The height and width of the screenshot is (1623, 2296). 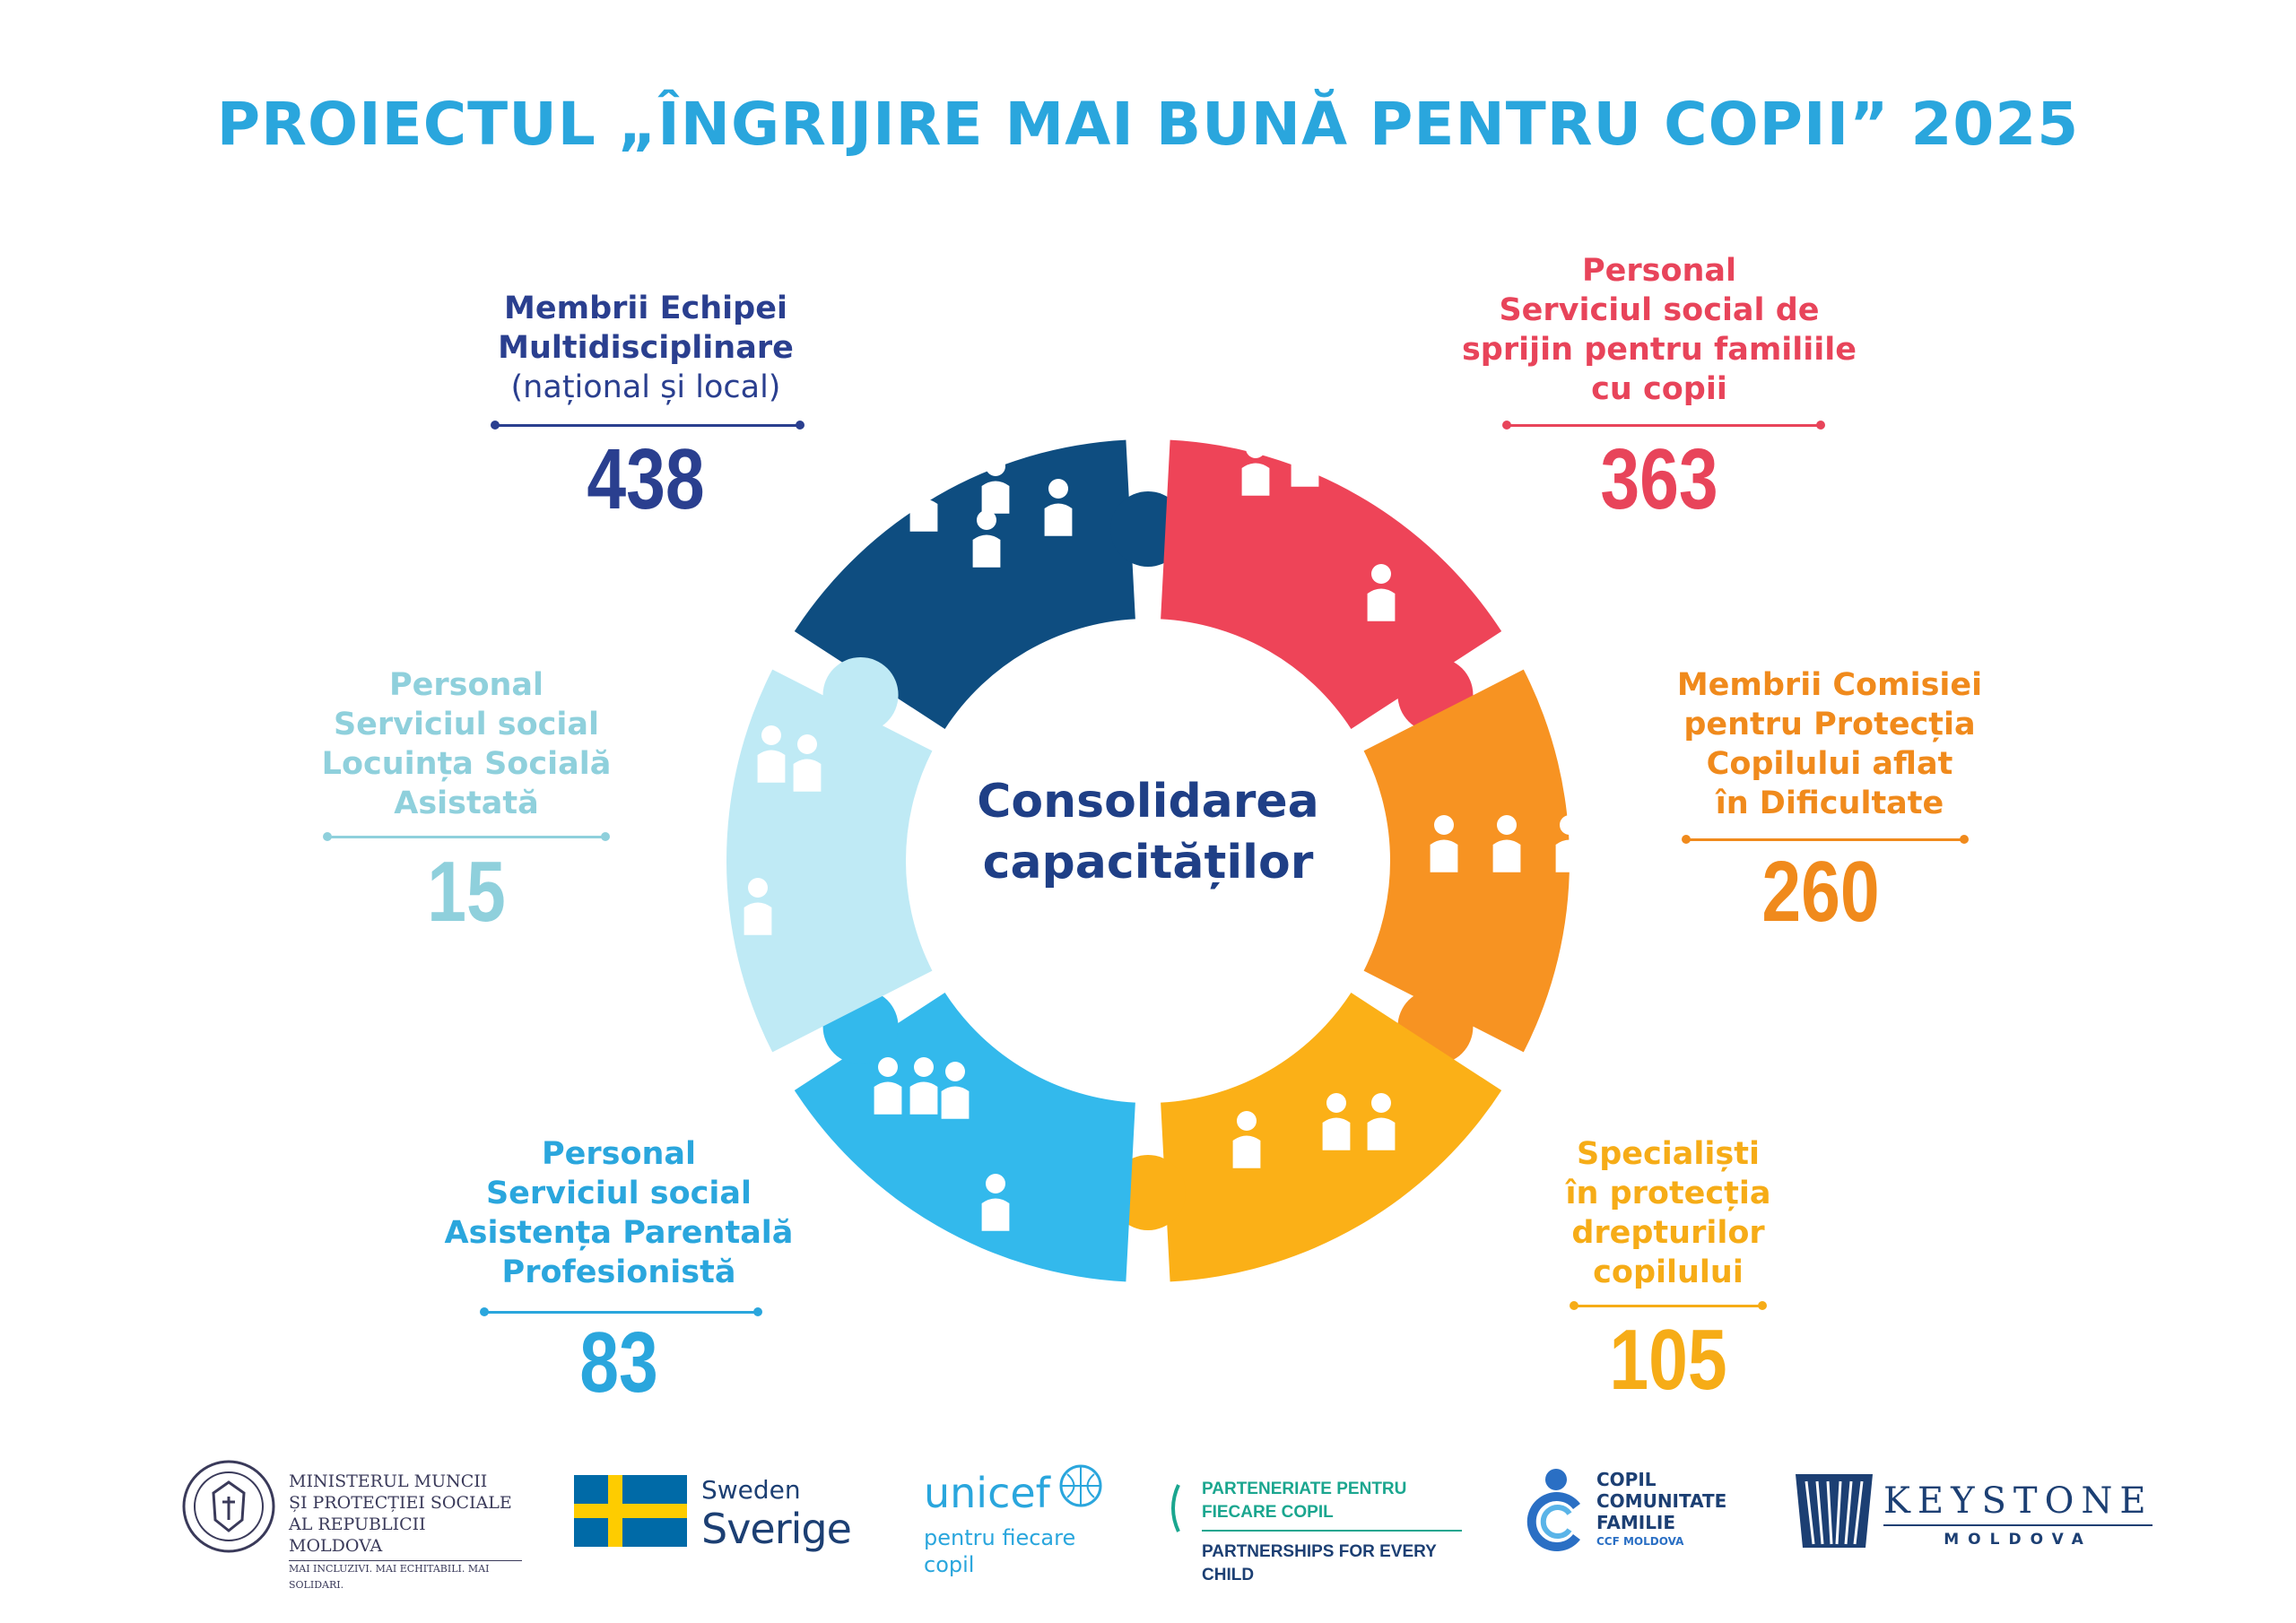 What do you see at coordinates (1661, 1501) in the screenshot?
I see `ccf-line: COMUNITATE` at bounding box center [1661, 1501].